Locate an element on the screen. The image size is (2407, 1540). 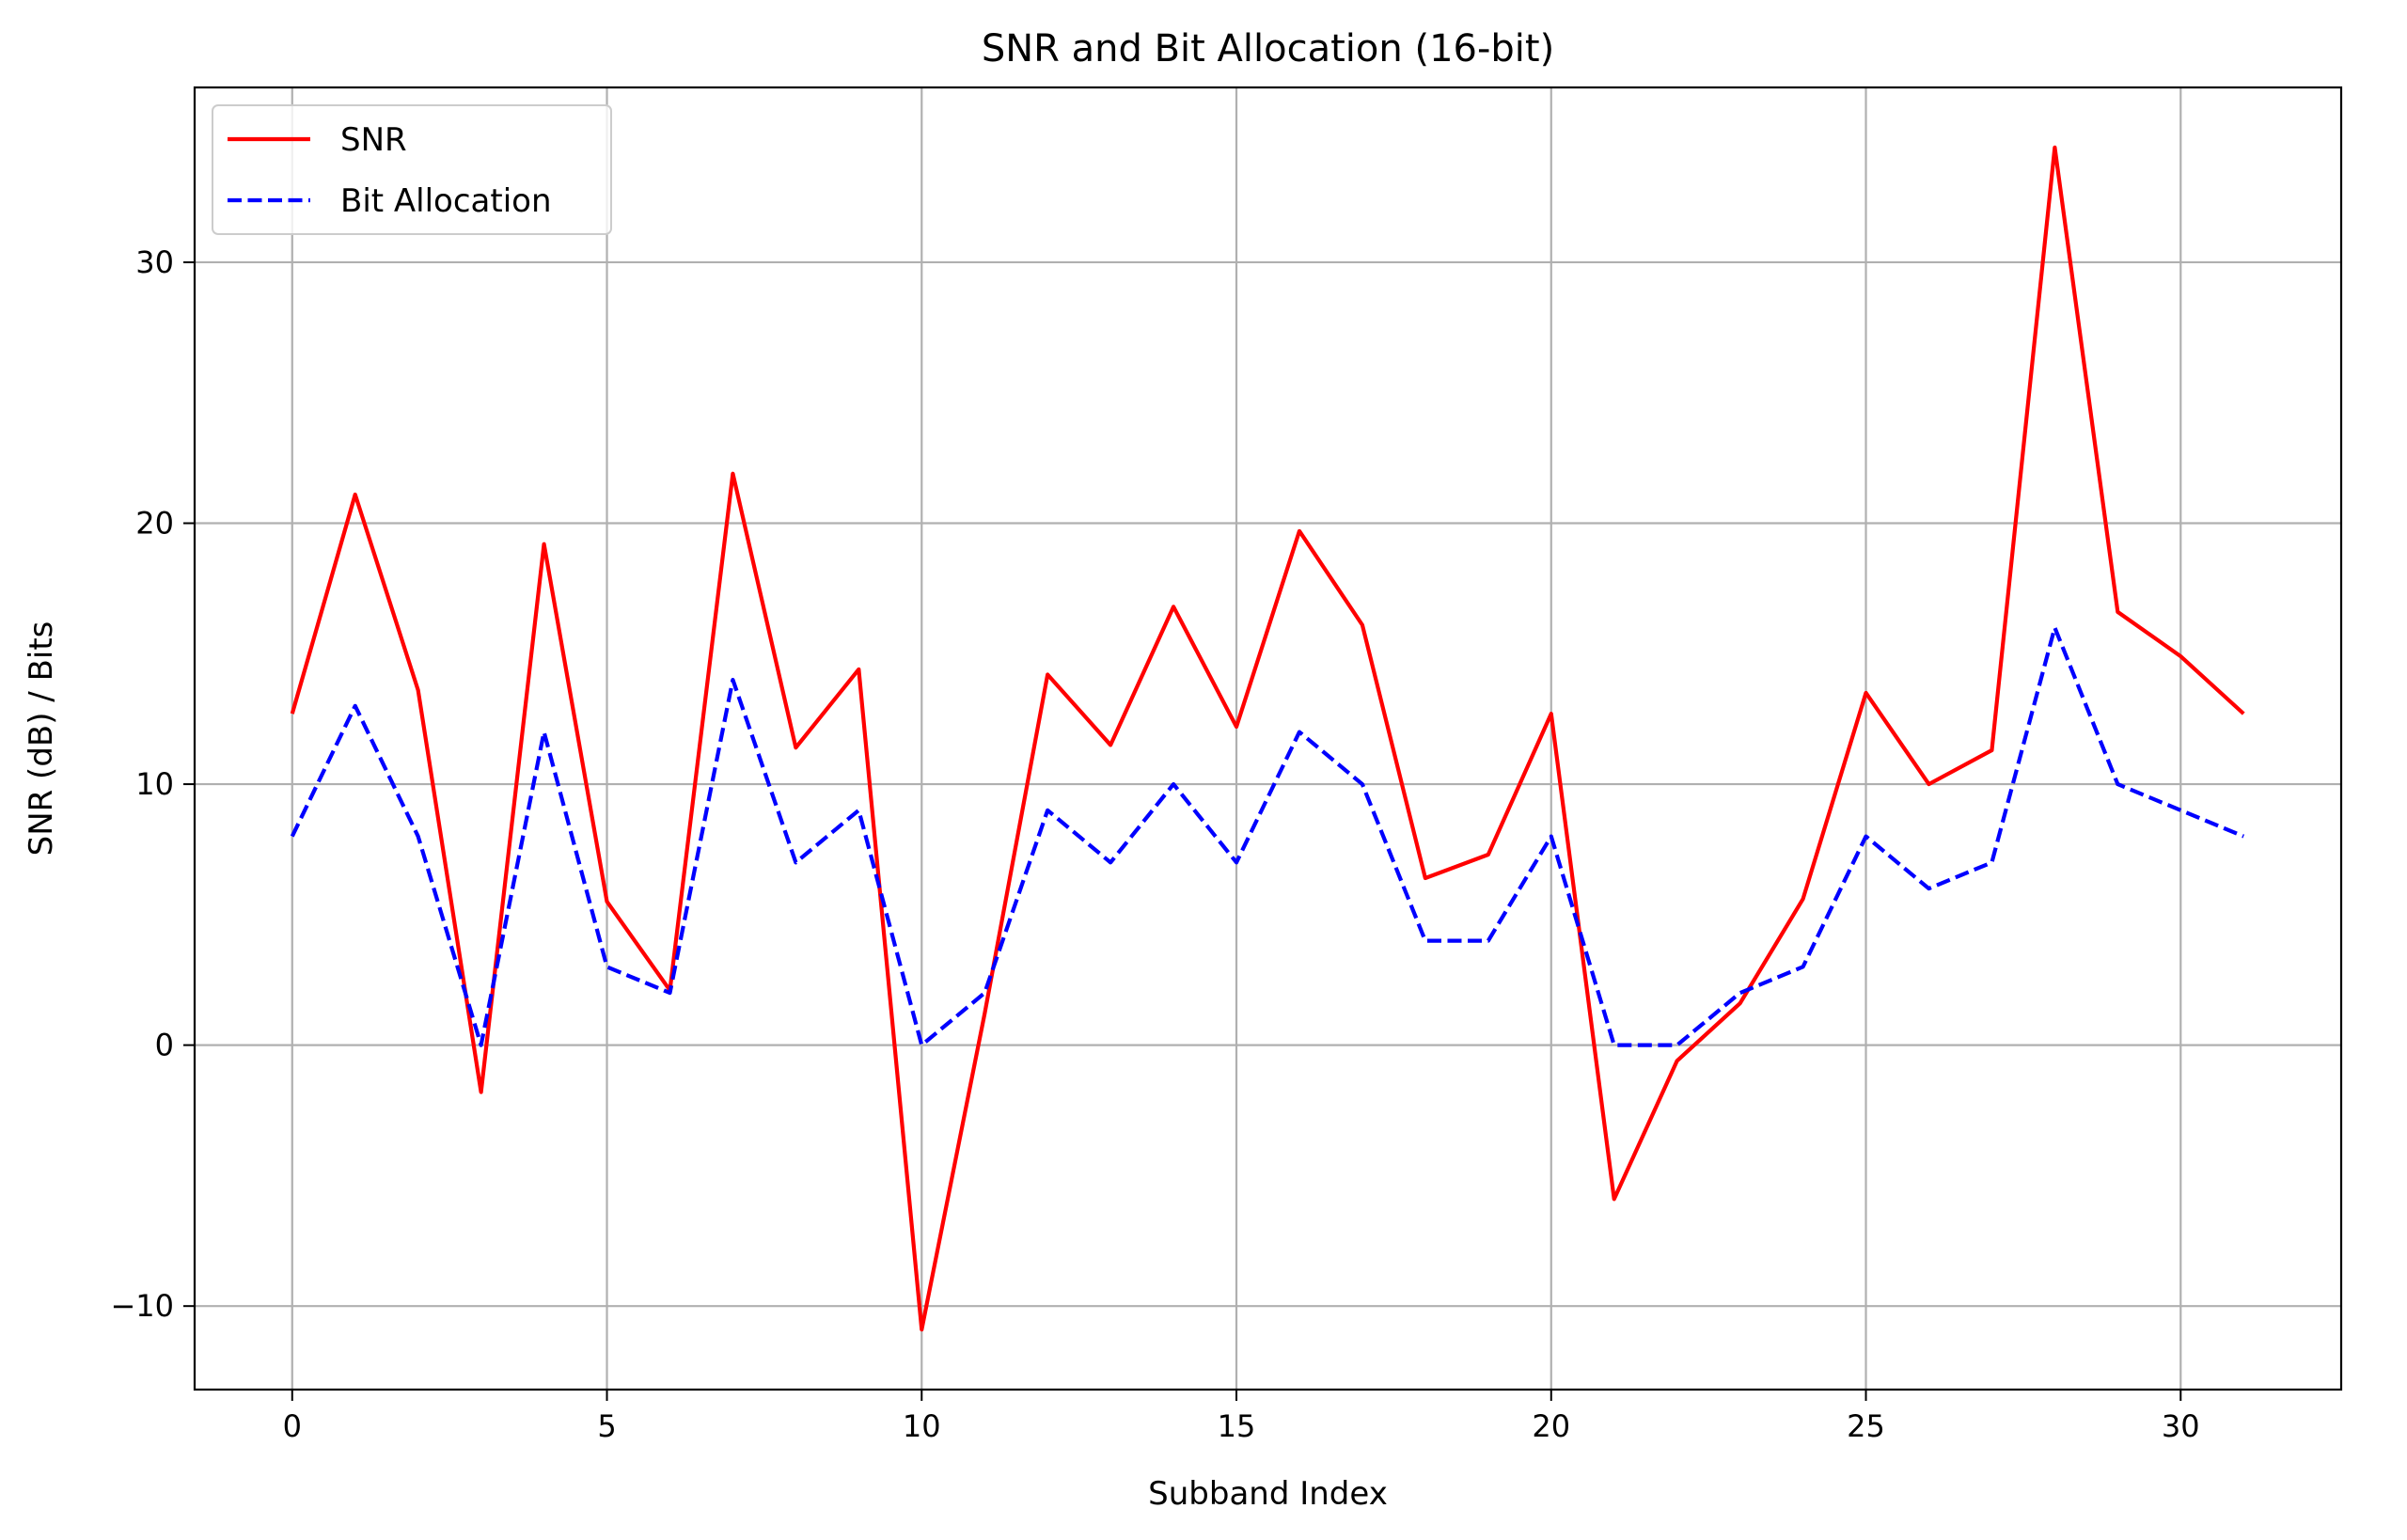
legend: SNR Bit Allocation is located at coordinates (412, 170).